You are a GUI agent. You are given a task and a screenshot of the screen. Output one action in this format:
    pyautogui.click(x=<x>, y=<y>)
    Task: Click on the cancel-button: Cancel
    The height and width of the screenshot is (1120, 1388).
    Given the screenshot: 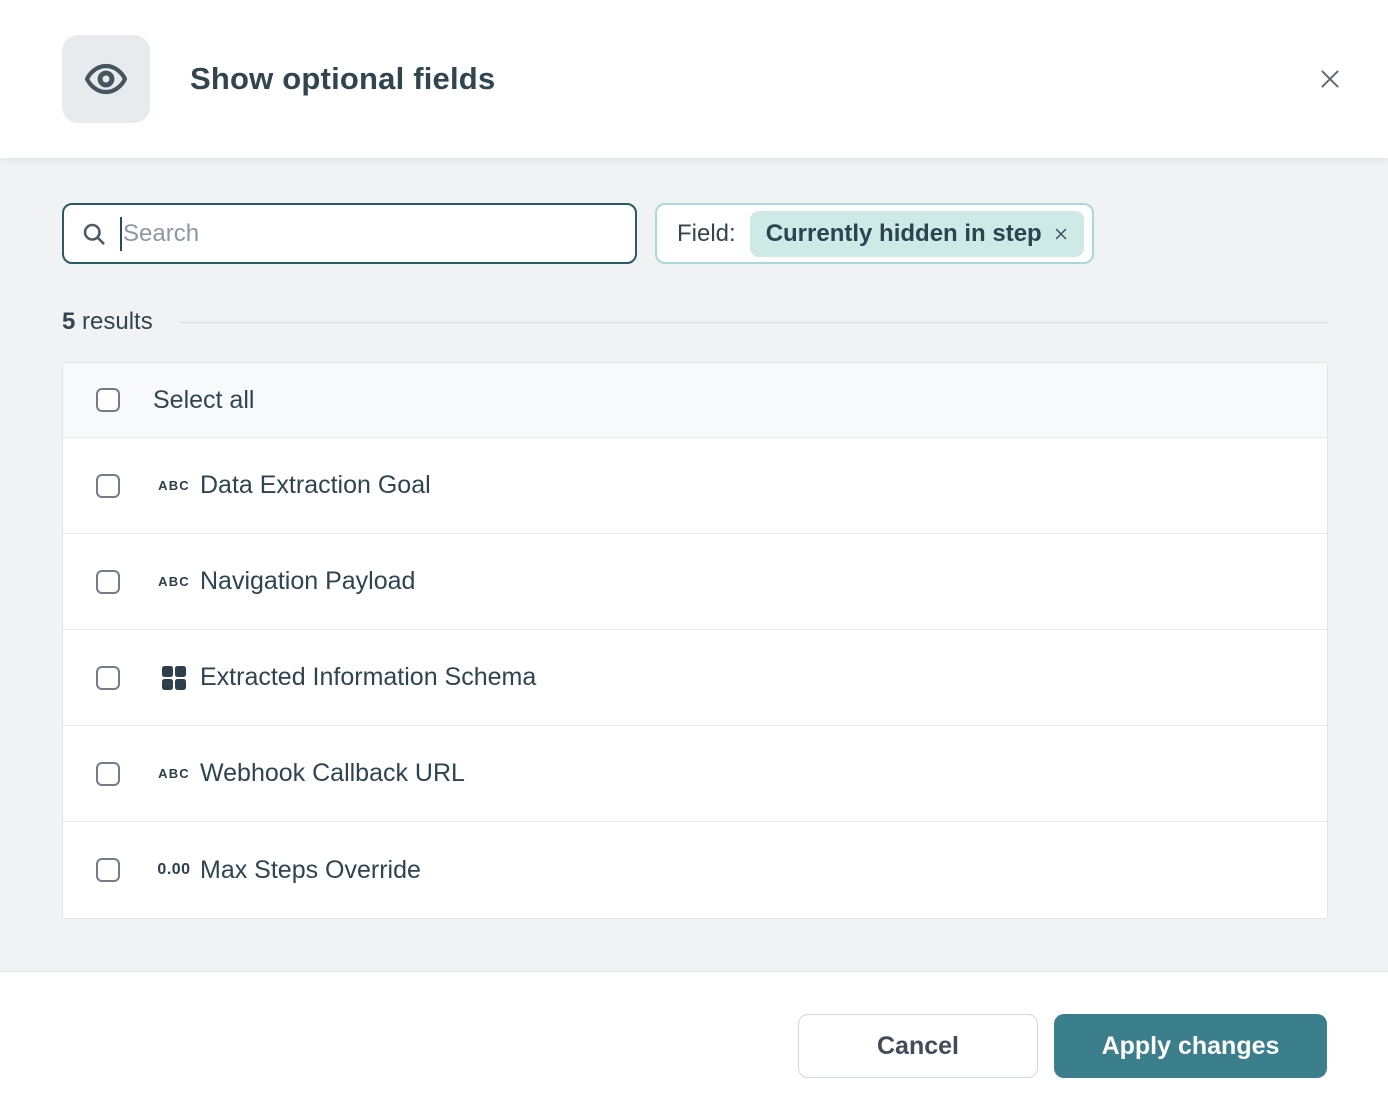 What is the action you would take?
    pyautogui.click(x=918, y=1046)
    